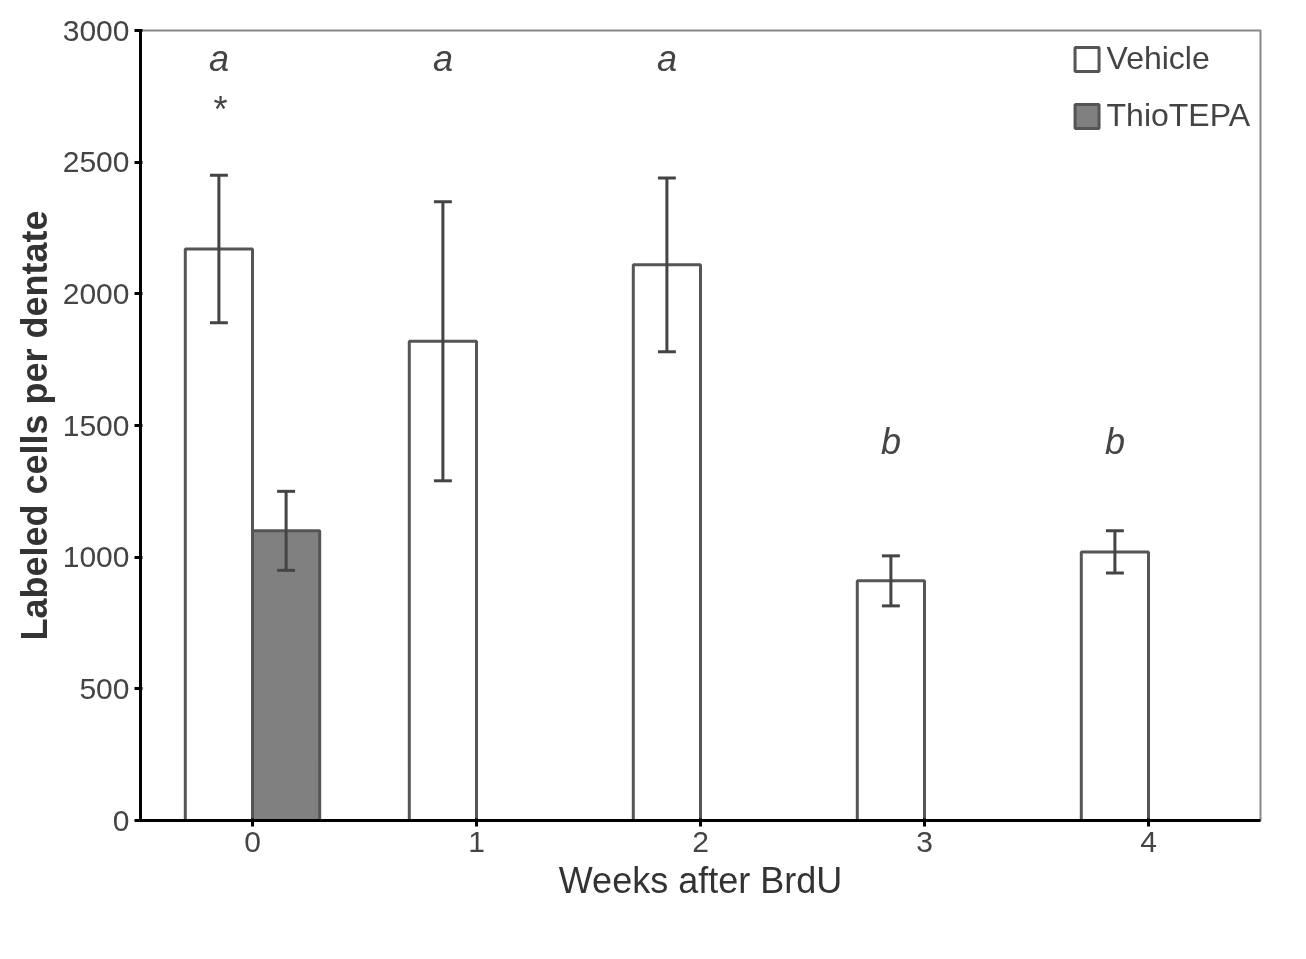  What do you see at coordinates (476, 841) in the screenshot?
I see `x-tick-label: 1` at bounding box center [476, 841].